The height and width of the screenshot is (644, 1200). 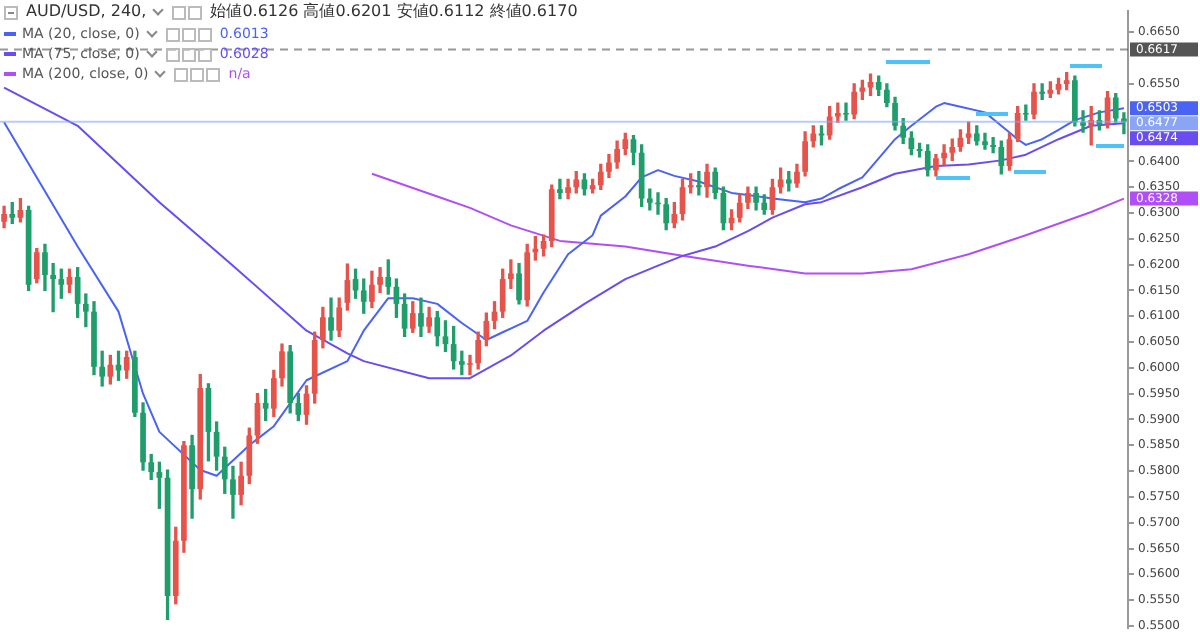 I want to click on chart-subtitle: 始値0.6126 高値0.6201 安値0.6112 終値0.6170, so click(x=394, y=12).